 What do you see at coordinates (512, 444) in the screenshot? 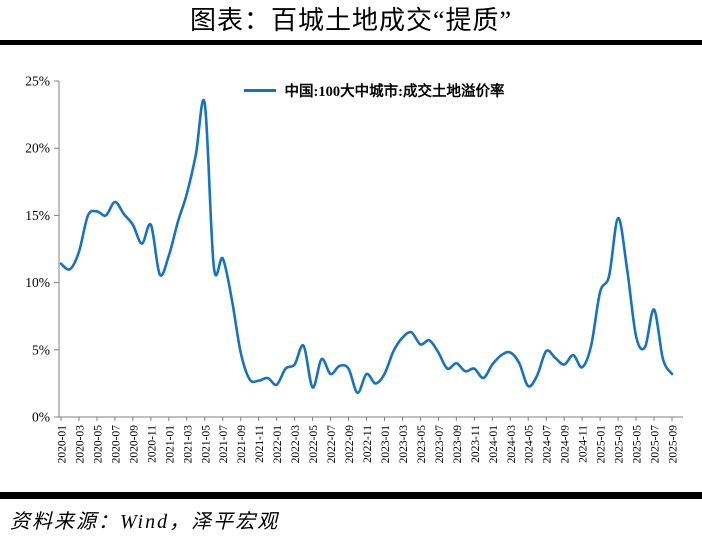
I see `x-tick-label: 2024-03` at bounding box center [512, 444].